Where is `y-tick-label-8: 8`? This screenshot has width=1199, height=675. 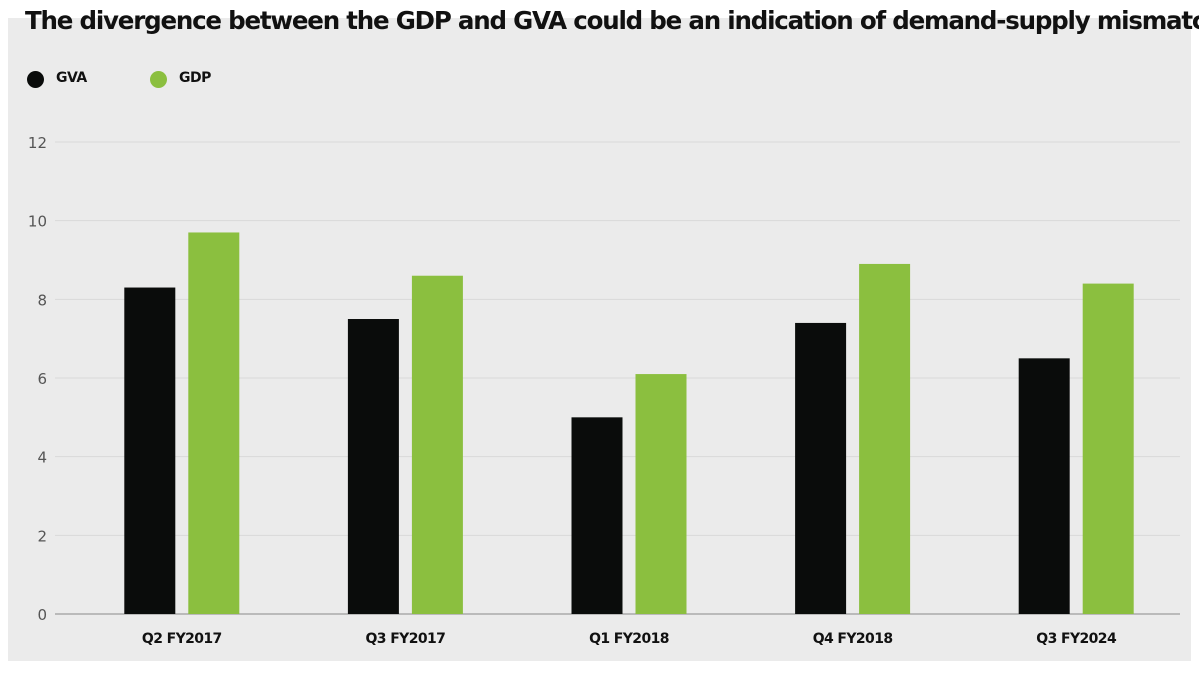 y-tick-label-8: 8 is located at coordinates (42, 300).